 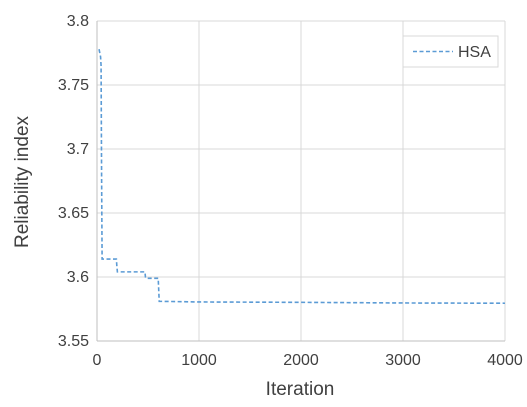 What do you see at coordinates (78, 277) in the screenshot?
I see `y-tick-label: 3.6` at bounding box center [78, 277].